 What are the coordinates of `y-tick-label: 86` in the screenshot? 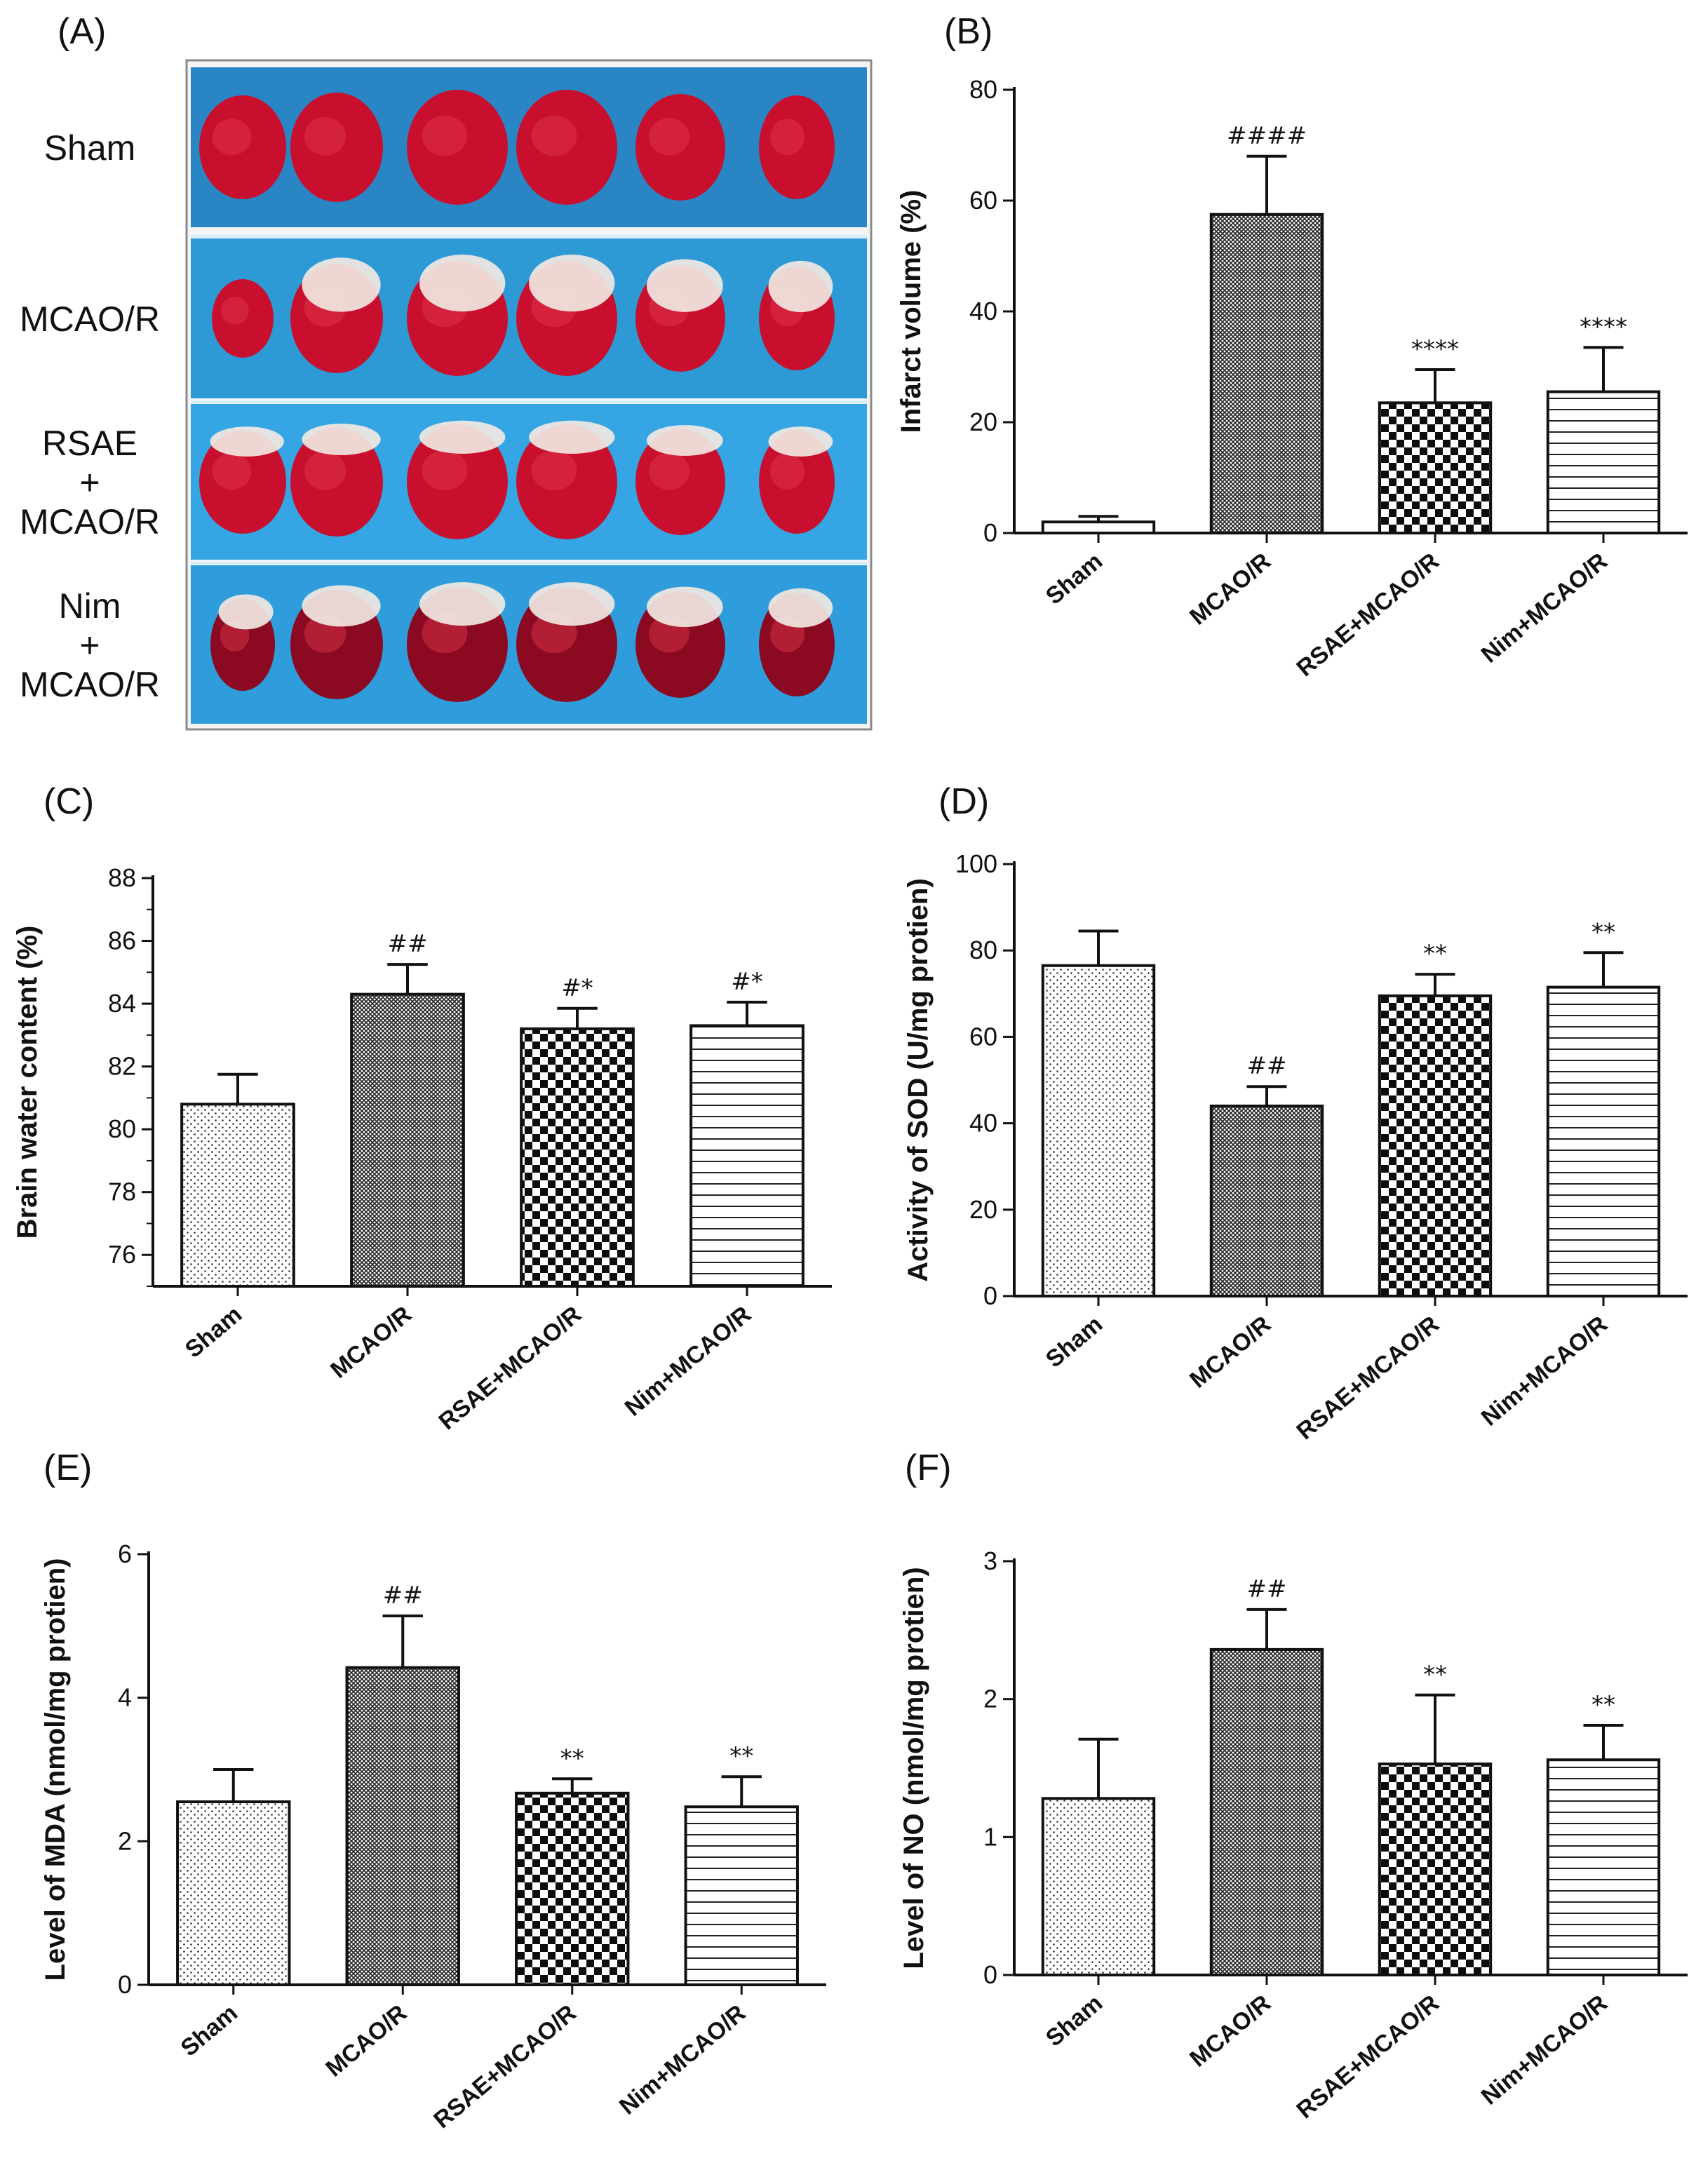 It's located at (122, 940).